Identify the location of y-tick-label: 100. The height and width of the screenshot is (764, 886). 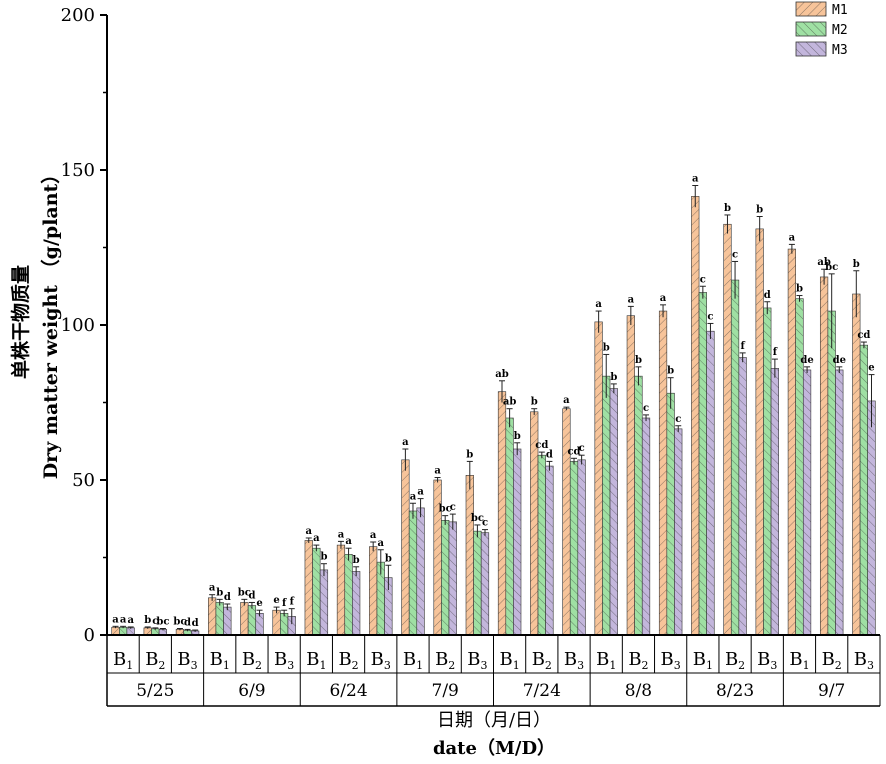
(78, 325).